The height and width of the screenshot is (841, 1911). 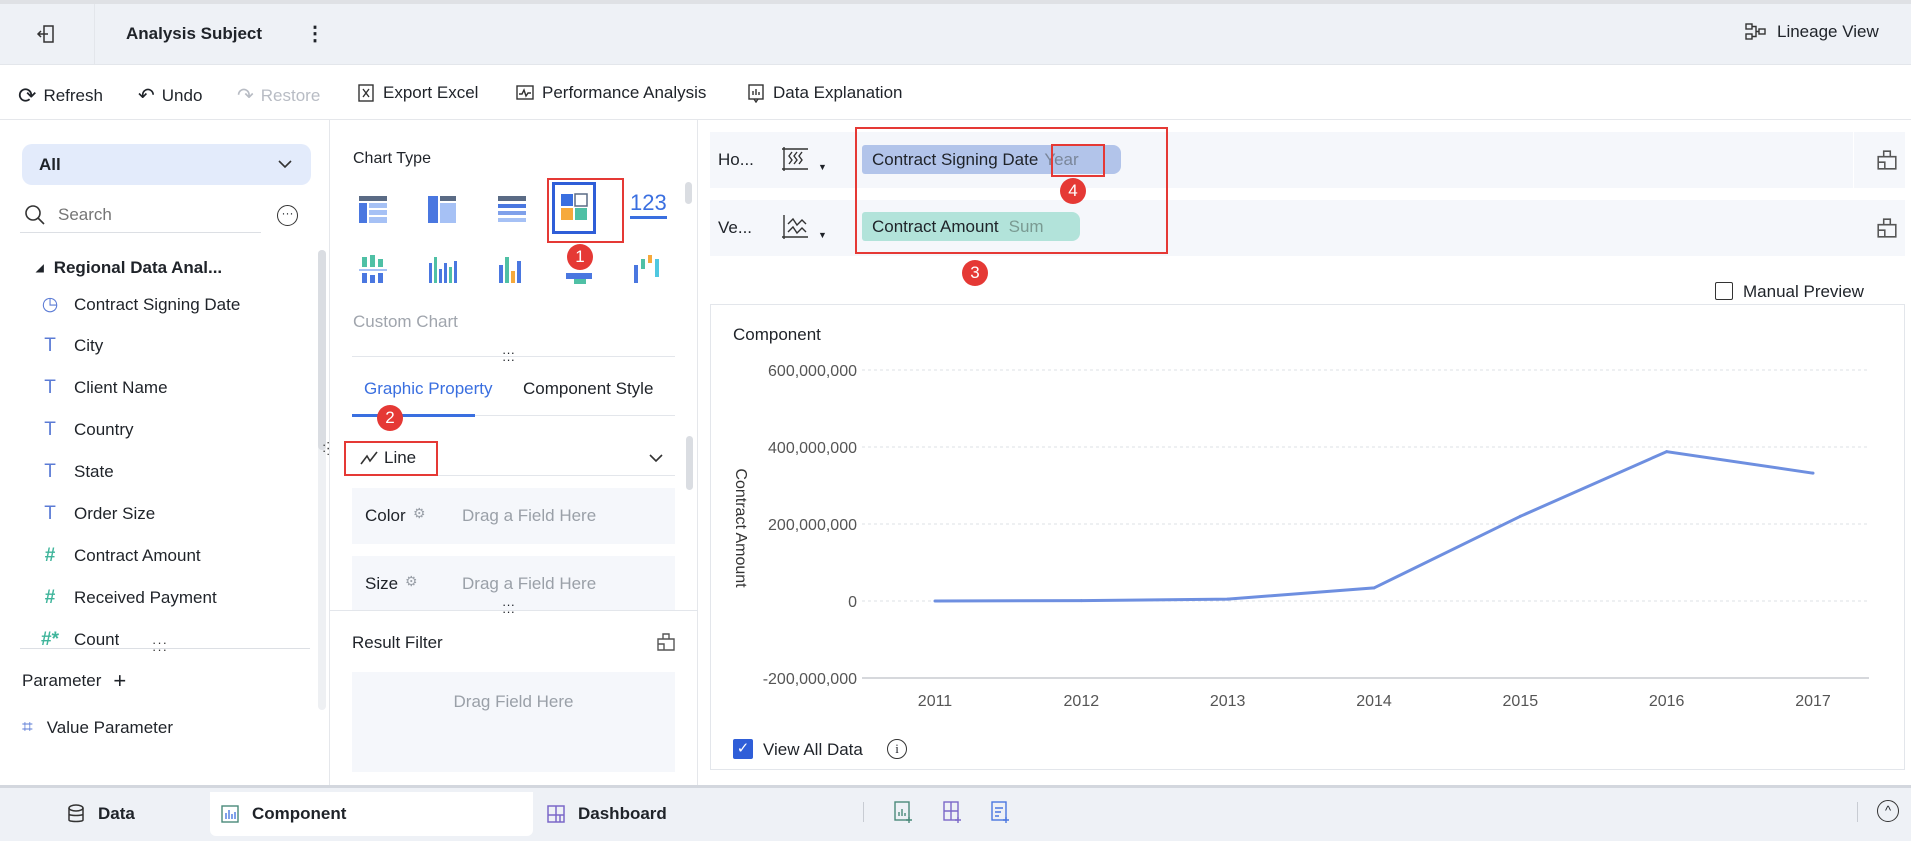 What do you see at coordinates (606, 814) in the screenshot?
I see `tab-dashboard: Dashboard` at bounding box center [606, 814].